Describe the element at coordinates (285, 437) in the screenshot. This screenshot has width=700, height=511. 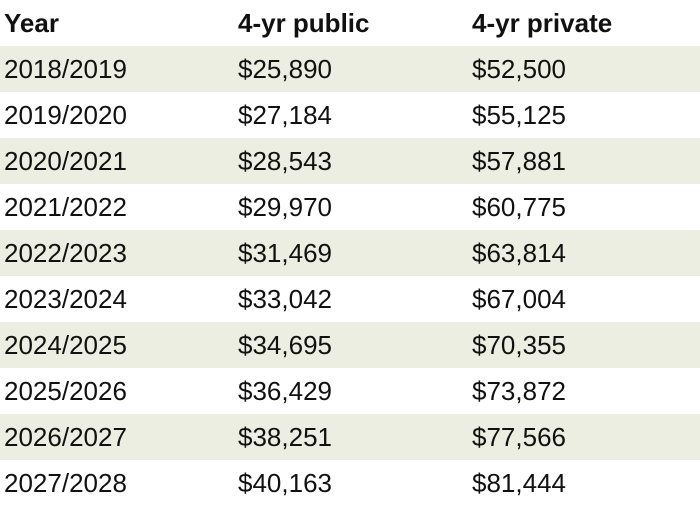
I see `public-cost-cell: $38,251` at that location.